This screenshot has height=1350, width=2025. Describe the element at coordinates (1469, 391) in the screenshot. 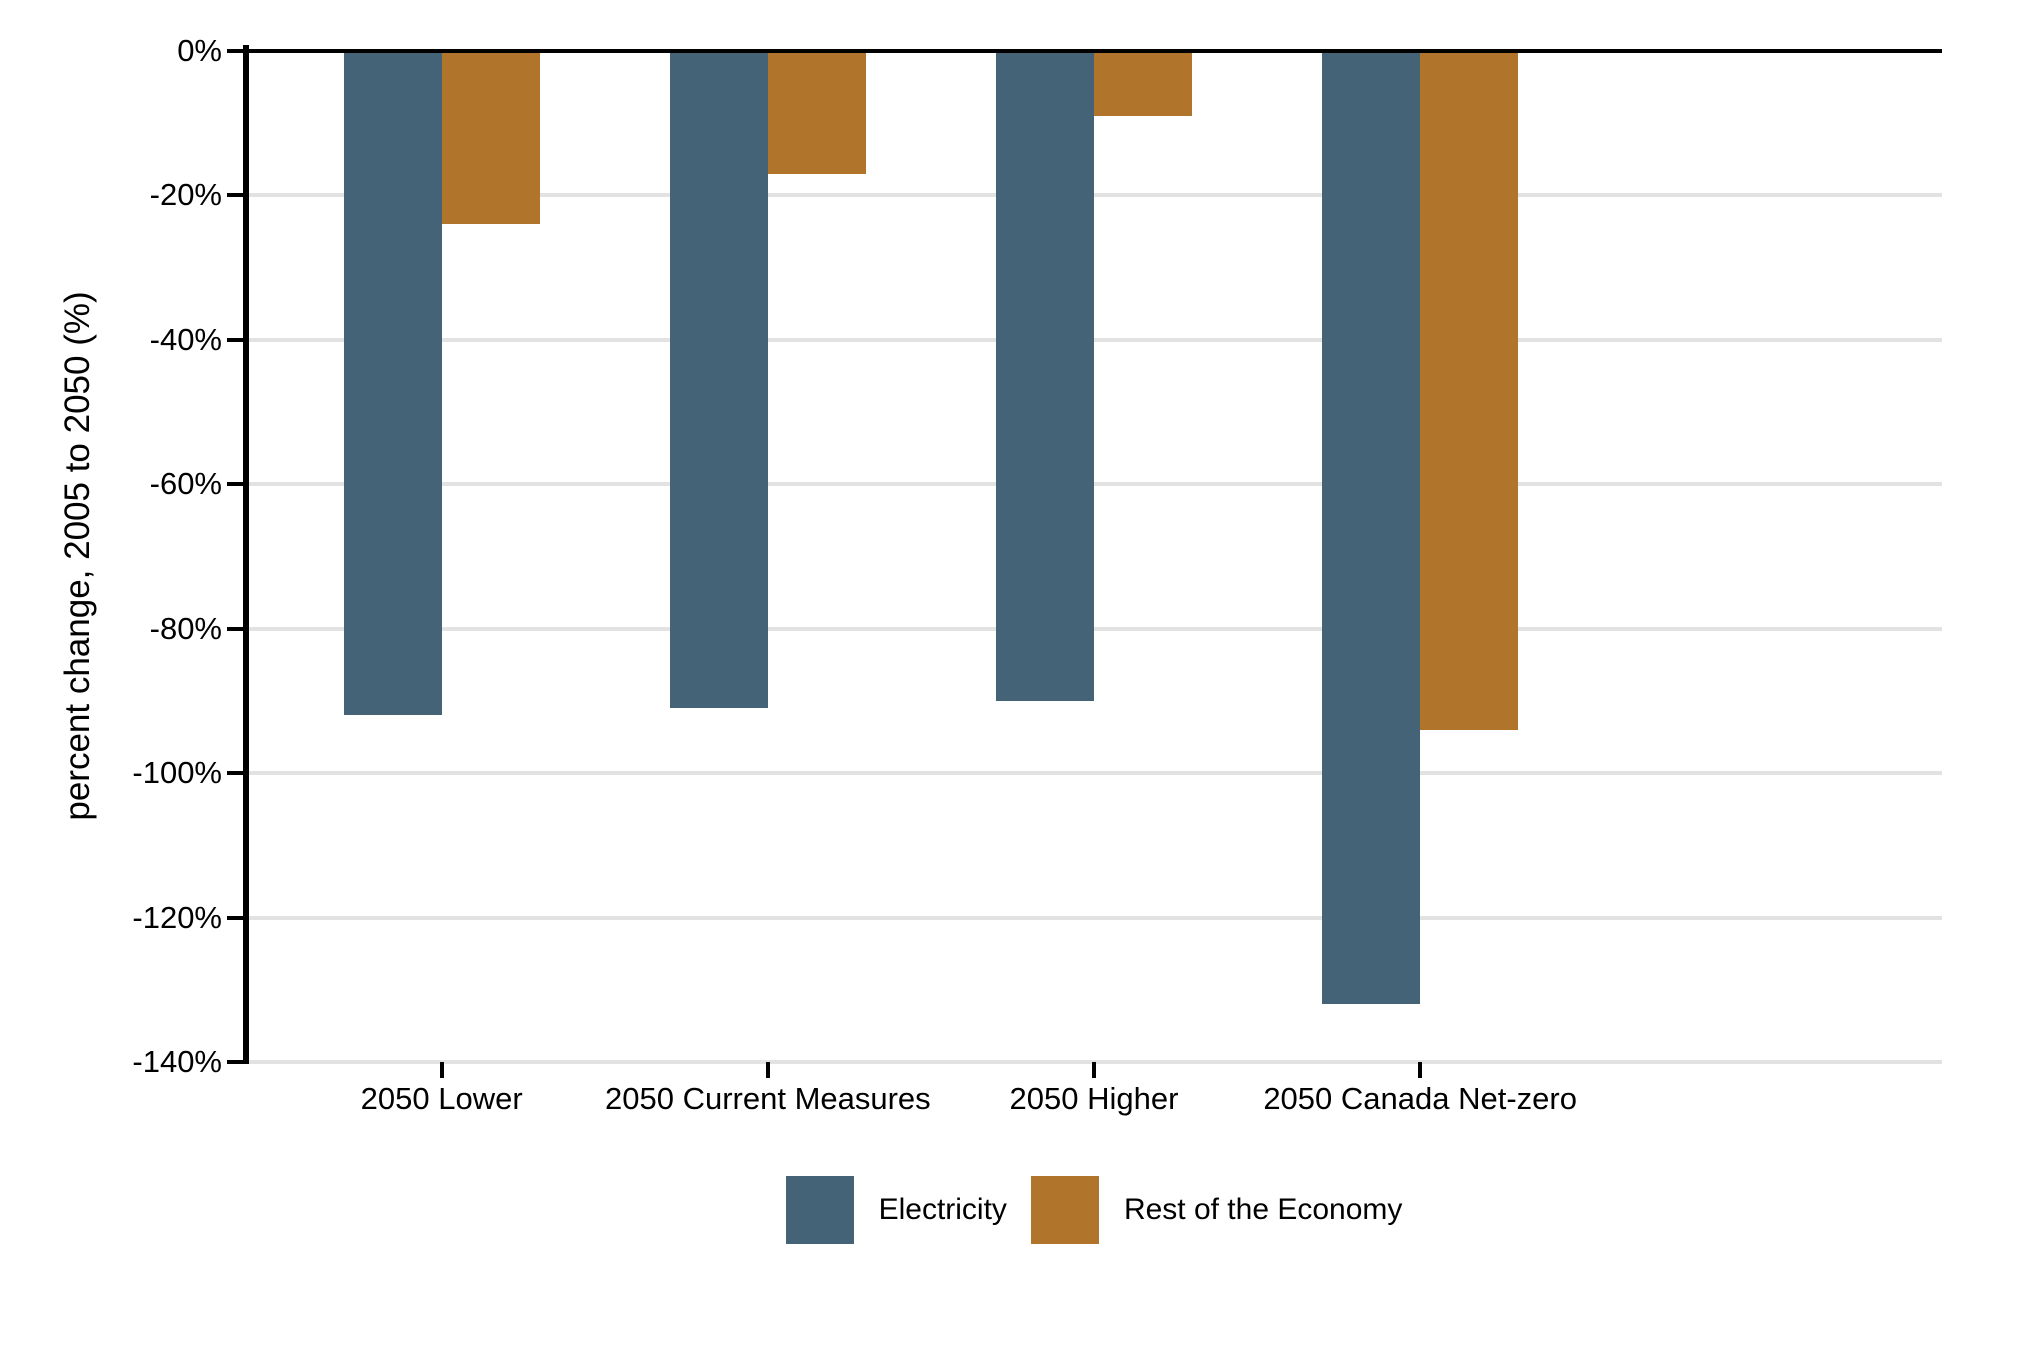

I see `bar-rest-of-the-economy-2050-canada-net-zero` at that location.